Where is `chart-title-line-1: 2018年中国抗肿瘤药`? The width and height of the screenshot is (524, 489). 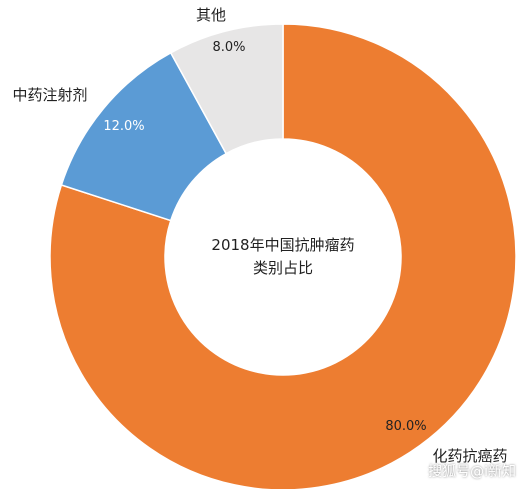 chart-title-line-1: 2018年中国抗肿瘤药 is located at coordinates (282, 245).